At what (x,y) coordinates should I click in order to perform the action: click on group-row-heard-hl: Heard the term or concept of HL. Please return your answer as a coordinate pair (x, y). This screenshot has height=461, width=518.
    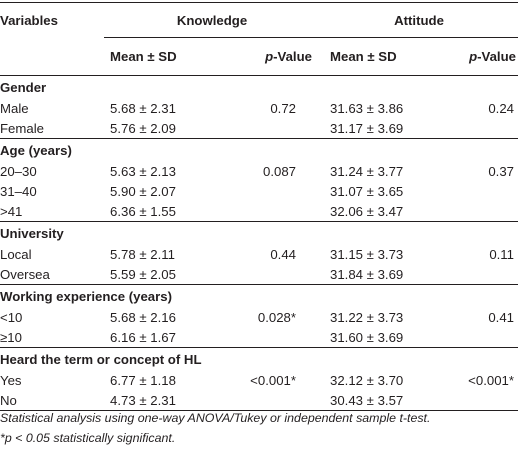
    Looking at the image, I should click on (259, 358).